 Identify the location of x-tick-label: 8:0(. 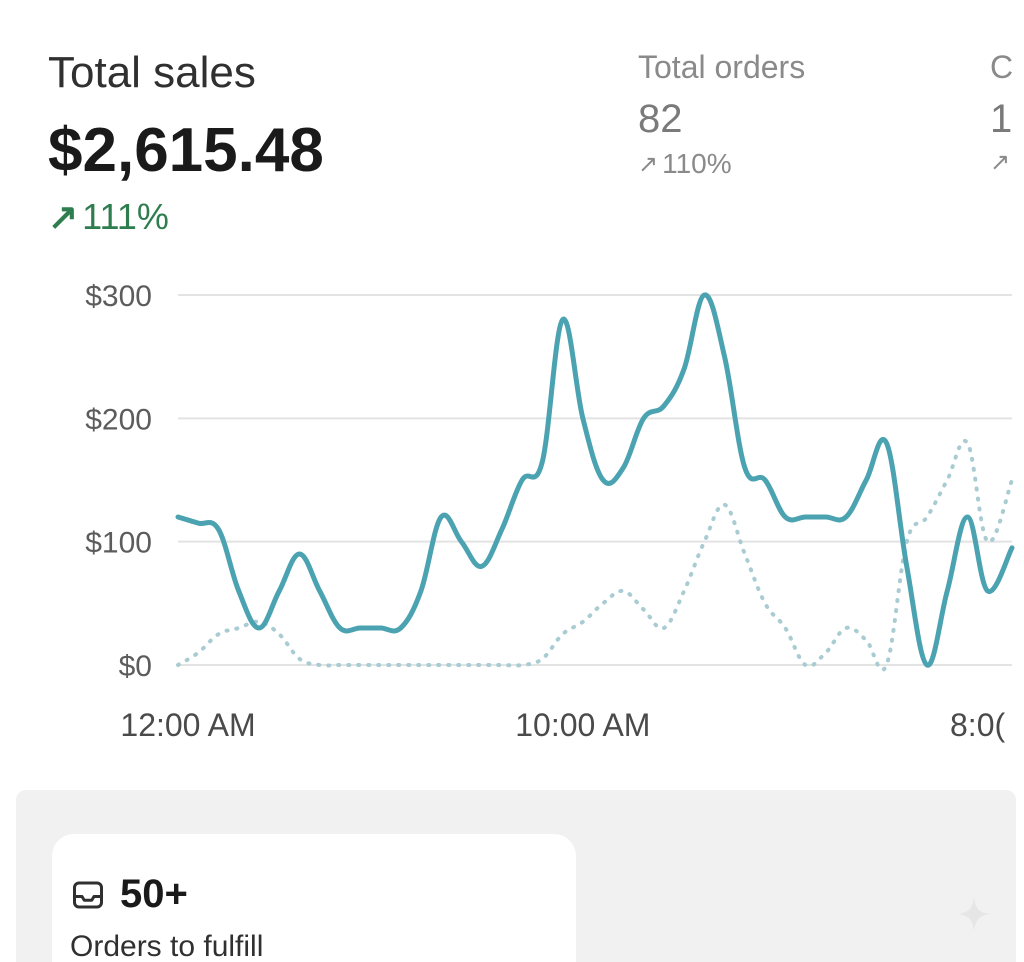
(977, 725).